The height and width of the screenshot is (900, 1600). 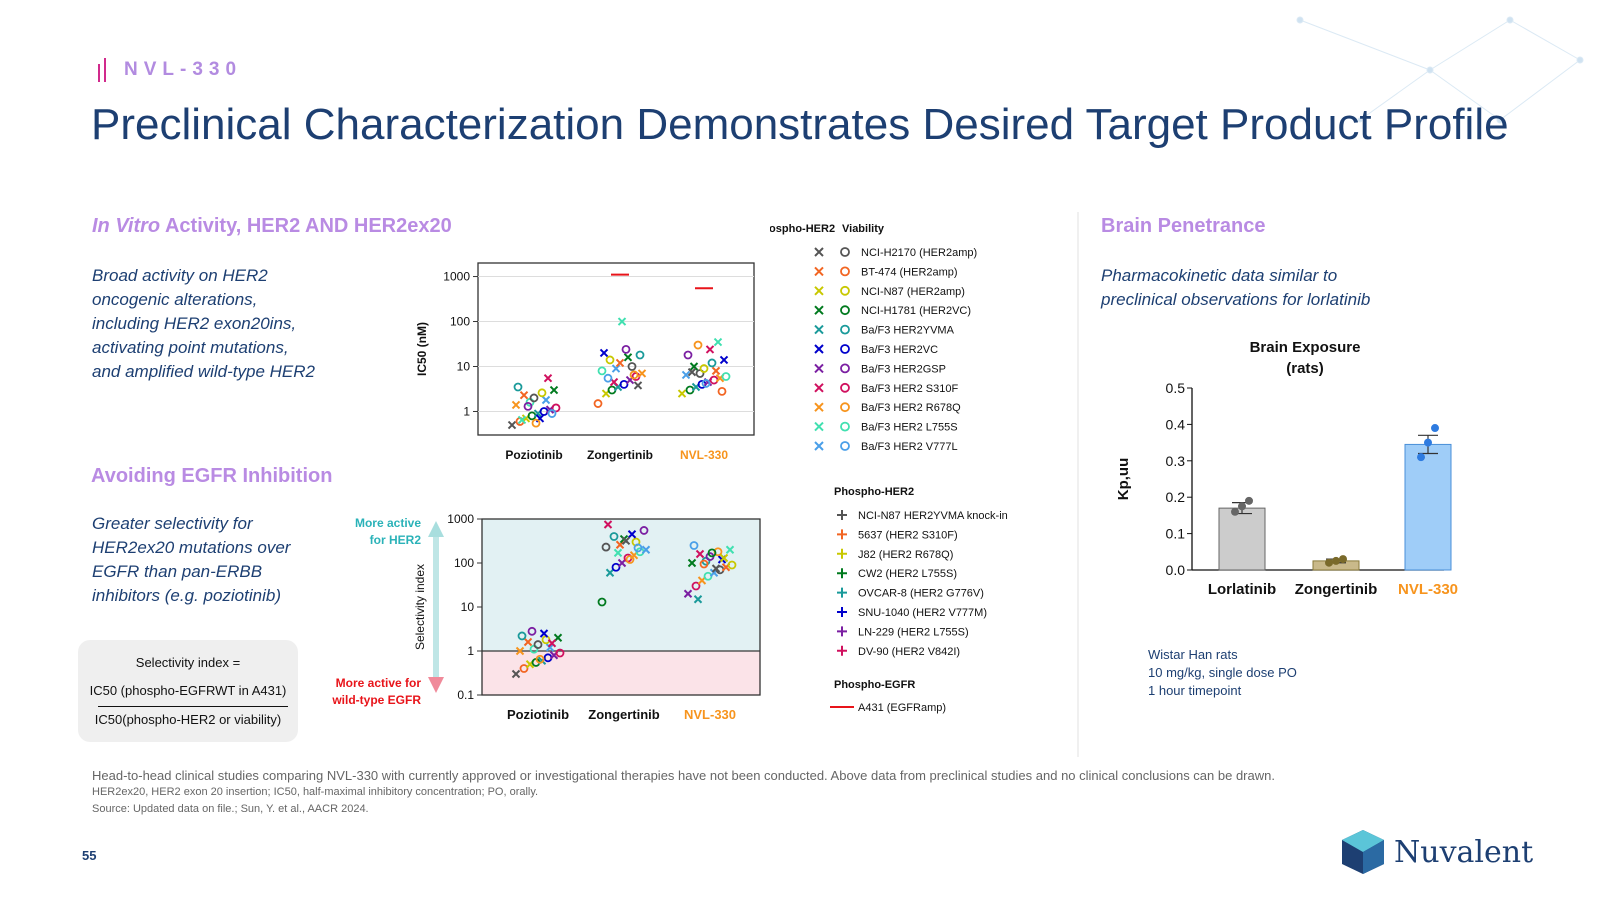 What do you see at coordinates (194, 323) in the screenshot?
I see `desc-line: including HER2 exon20ins,` at bounding box center [194, 323].